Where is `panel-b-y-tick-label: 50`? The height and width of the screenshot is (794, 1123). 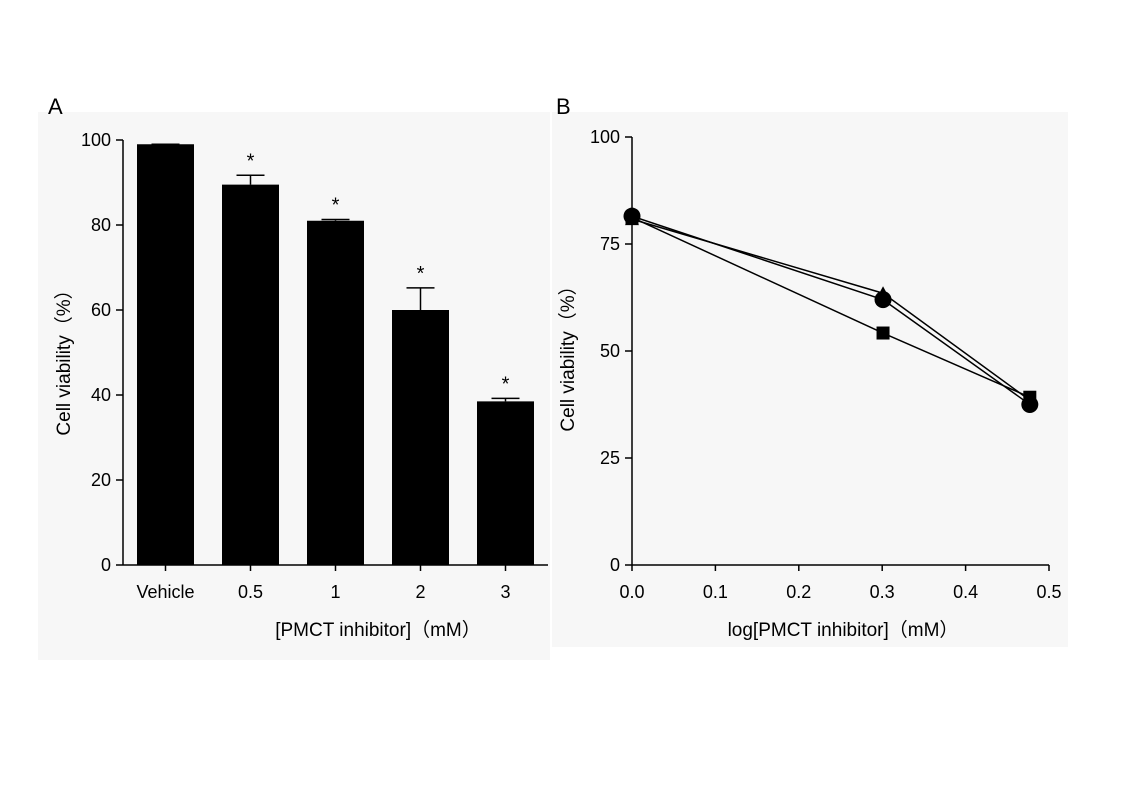 panel-b-y-tick-label: 50 is located at coordinates (610, 351).